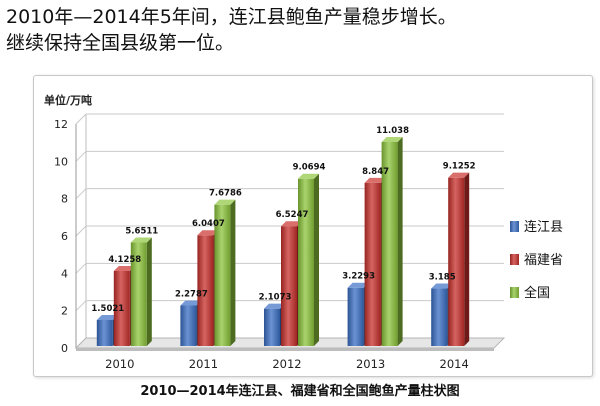 The width and height of the screenshot is (600, 406). Describe the element at coordinates (119, 364) in the screenshot. I see `x-tick-label: 2010` at that location.